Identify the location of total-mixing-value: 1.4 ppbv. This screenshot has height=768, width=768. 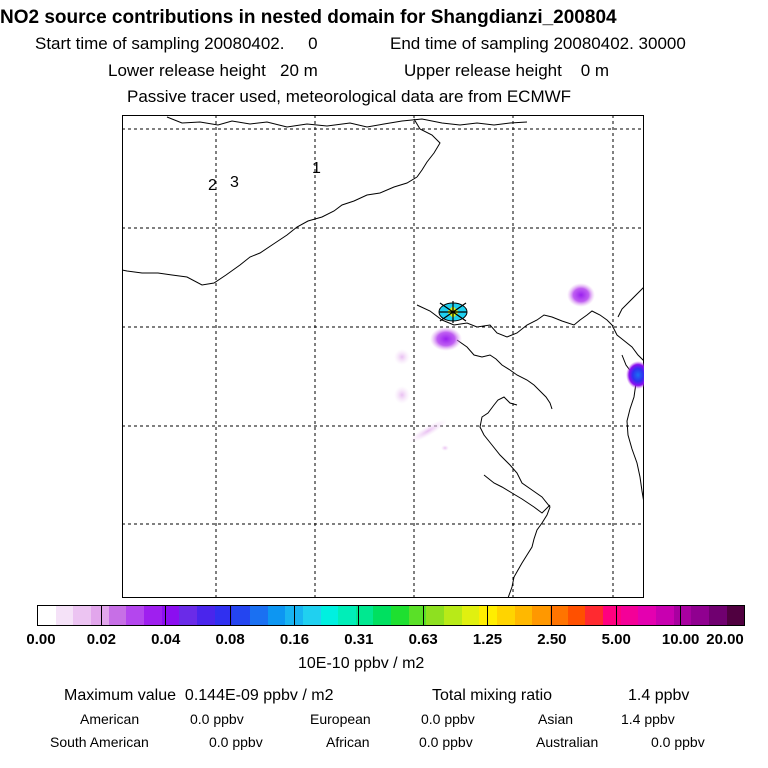
(659, 695).